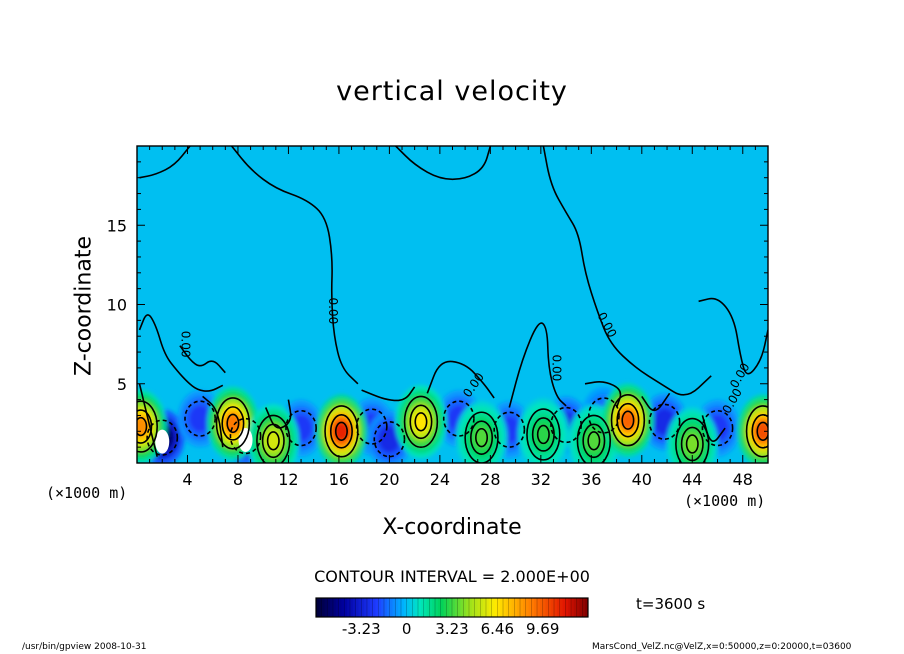 This screenshot has height=654, width=904. Describe the element at coordinates (497, 629) in the screenshot. I see `colorbar-tick-label: 6.46` at that location.